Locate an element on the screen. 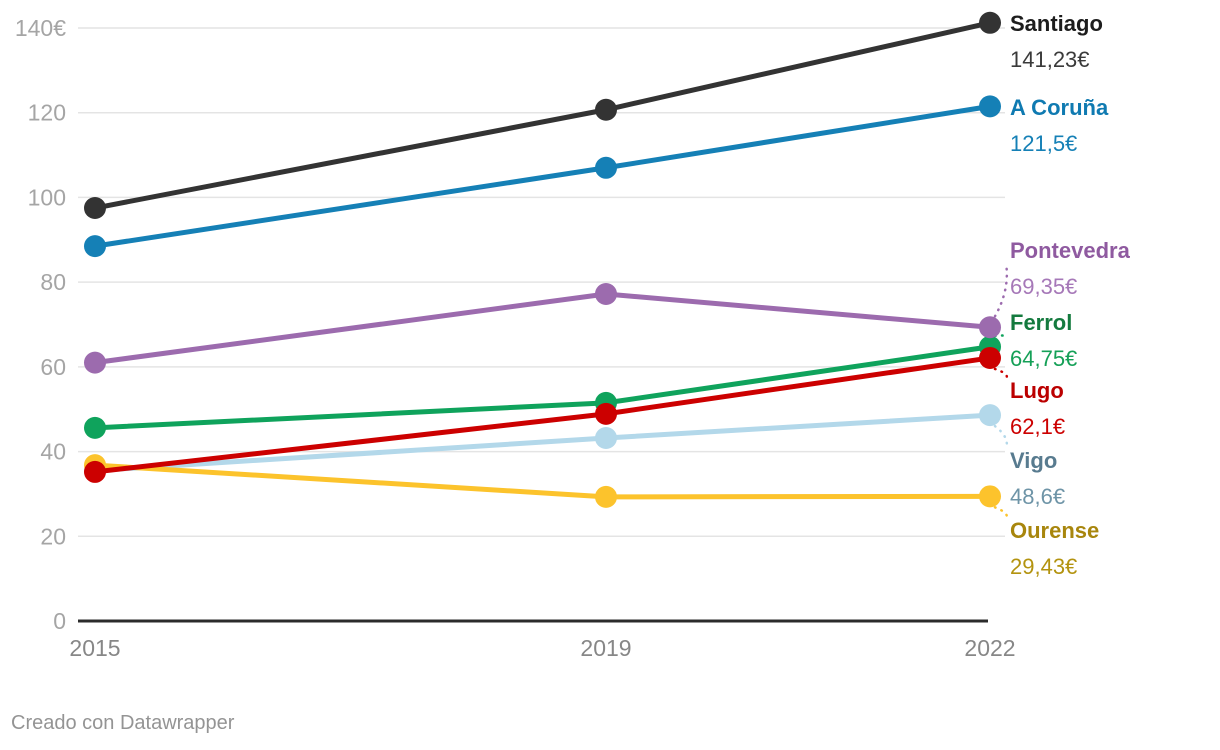  series-label-A Coruña: A Coruña 121,5€ is located at coordinates (1112, 126).